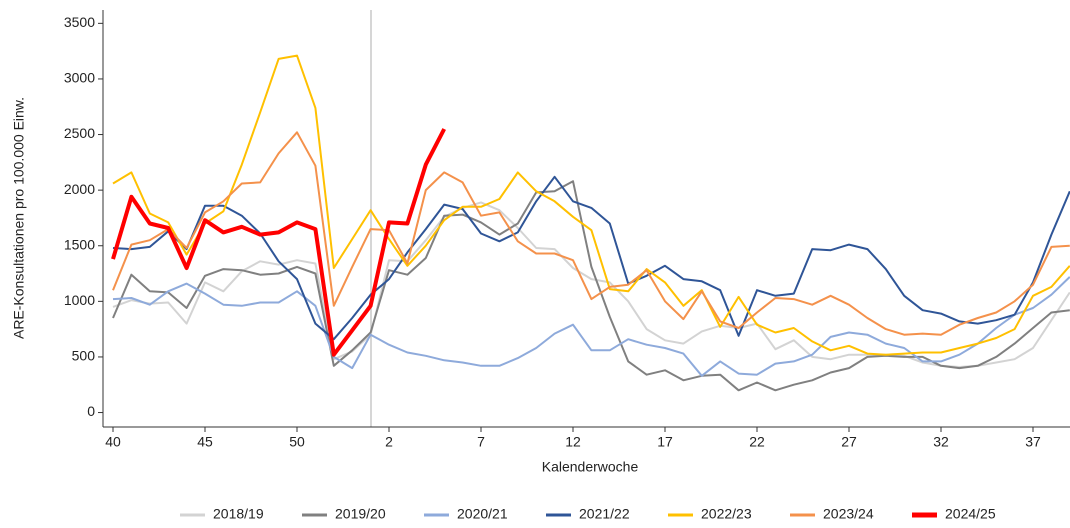 The image size is (1070, 528). I want to click on x-tick-label: 17, so click(665, 442).